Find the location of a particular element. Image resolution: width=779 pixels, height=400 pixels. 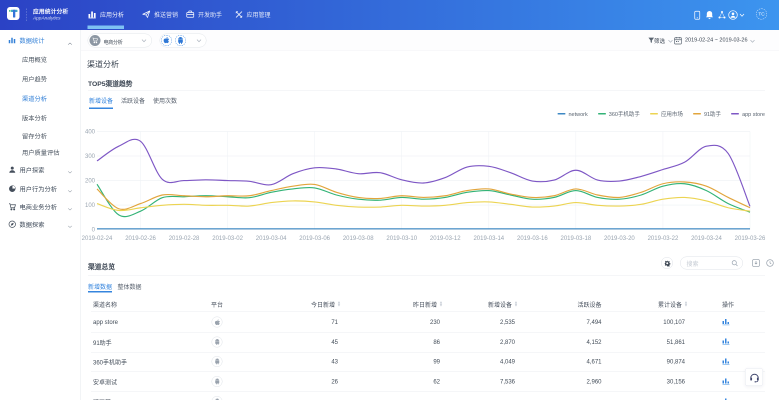

svg-text: 2019-03-08 is located at coordinates (358, 239).